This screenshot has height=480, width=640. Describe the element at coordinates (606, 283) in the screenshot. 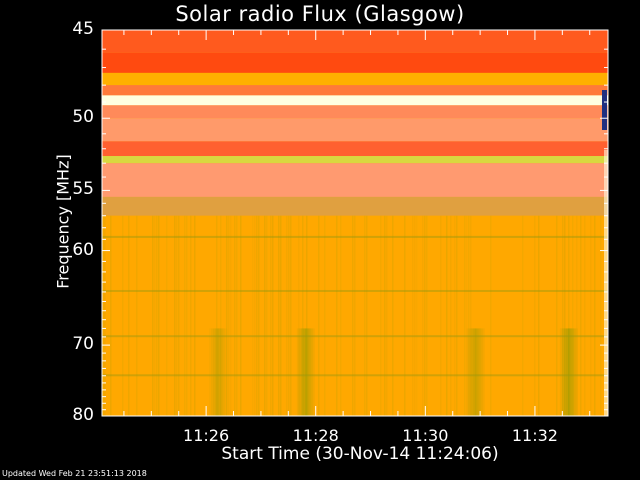

I see `edge-artifact` at that location.